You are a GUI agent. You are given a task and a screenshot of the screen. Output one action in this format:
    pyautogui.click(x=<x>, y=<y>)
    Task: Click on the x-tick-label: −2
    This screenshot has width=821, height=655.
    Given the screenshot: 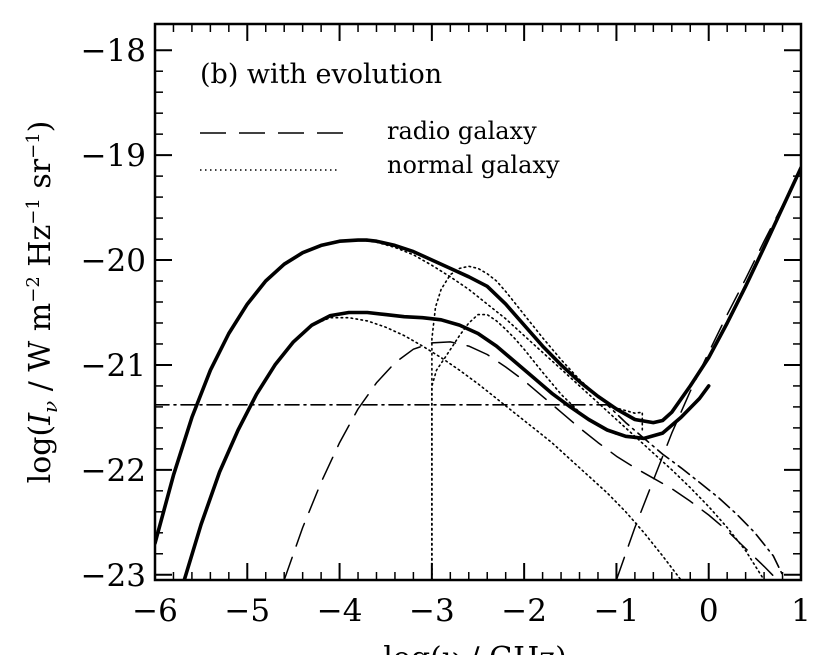 What is the action you would take?
    pyautogui.click(x=524, y=611)
    